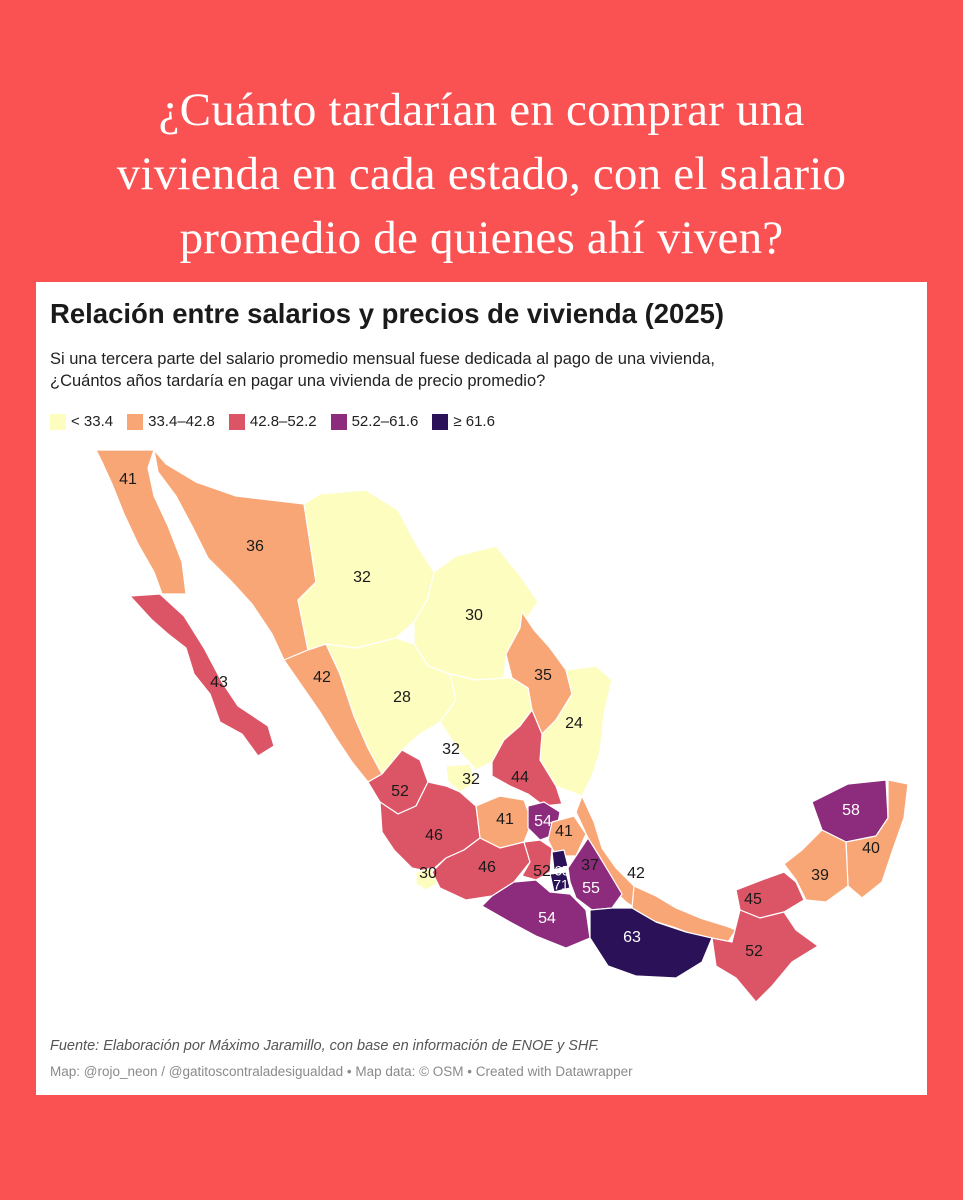 This screenshot has width=963, height=1200. What do you see at coordinates (283, 421) in the screenshot?
I see `legend-label: 42.8–52.2` at bounding box center [283, 421].